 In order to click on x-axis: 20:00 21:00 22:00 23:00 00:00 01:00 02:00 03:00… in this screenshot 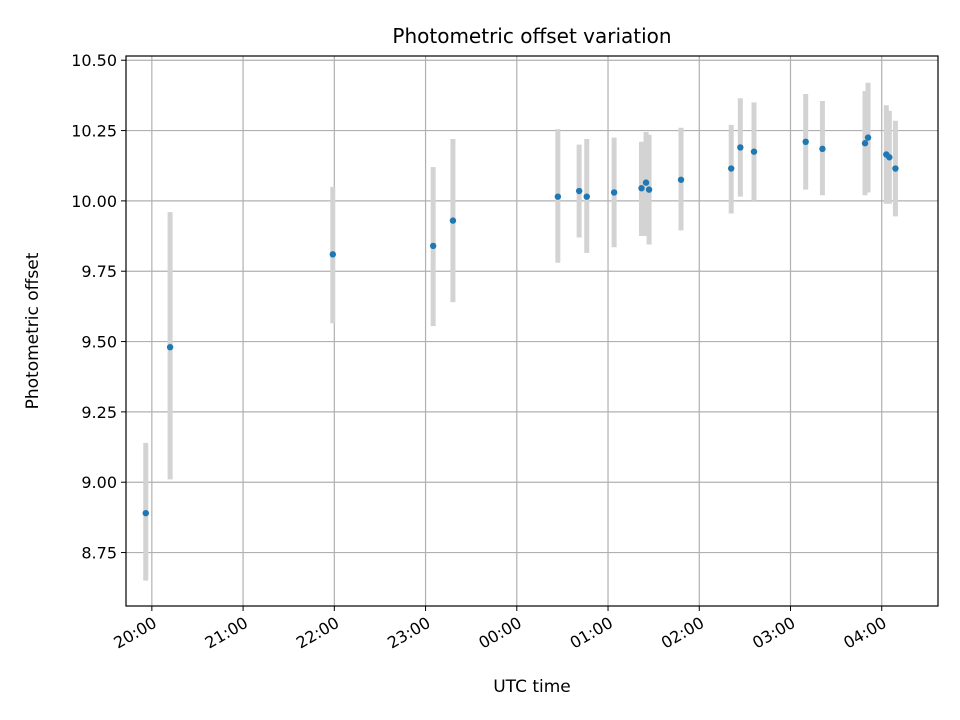, I will do `click(500, 629)`.